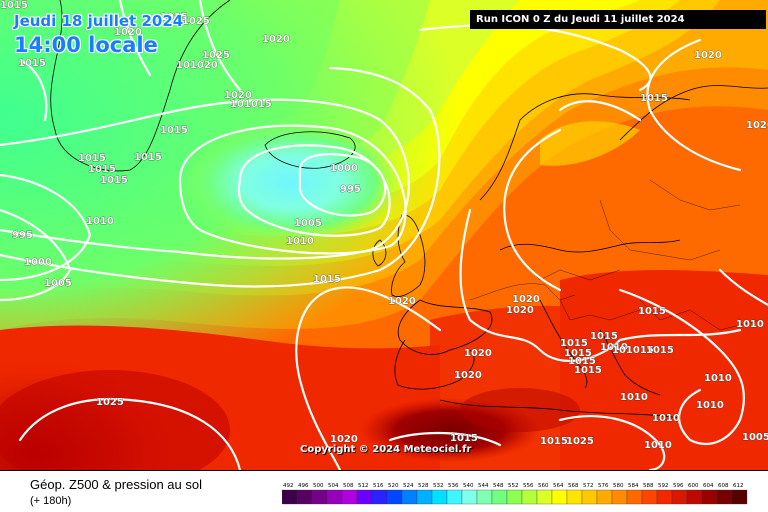 The height and width of the screenshot is (512, 768). I want to click on forecast-date: Jeudi 18 juillet 2024, so click(99, 21).